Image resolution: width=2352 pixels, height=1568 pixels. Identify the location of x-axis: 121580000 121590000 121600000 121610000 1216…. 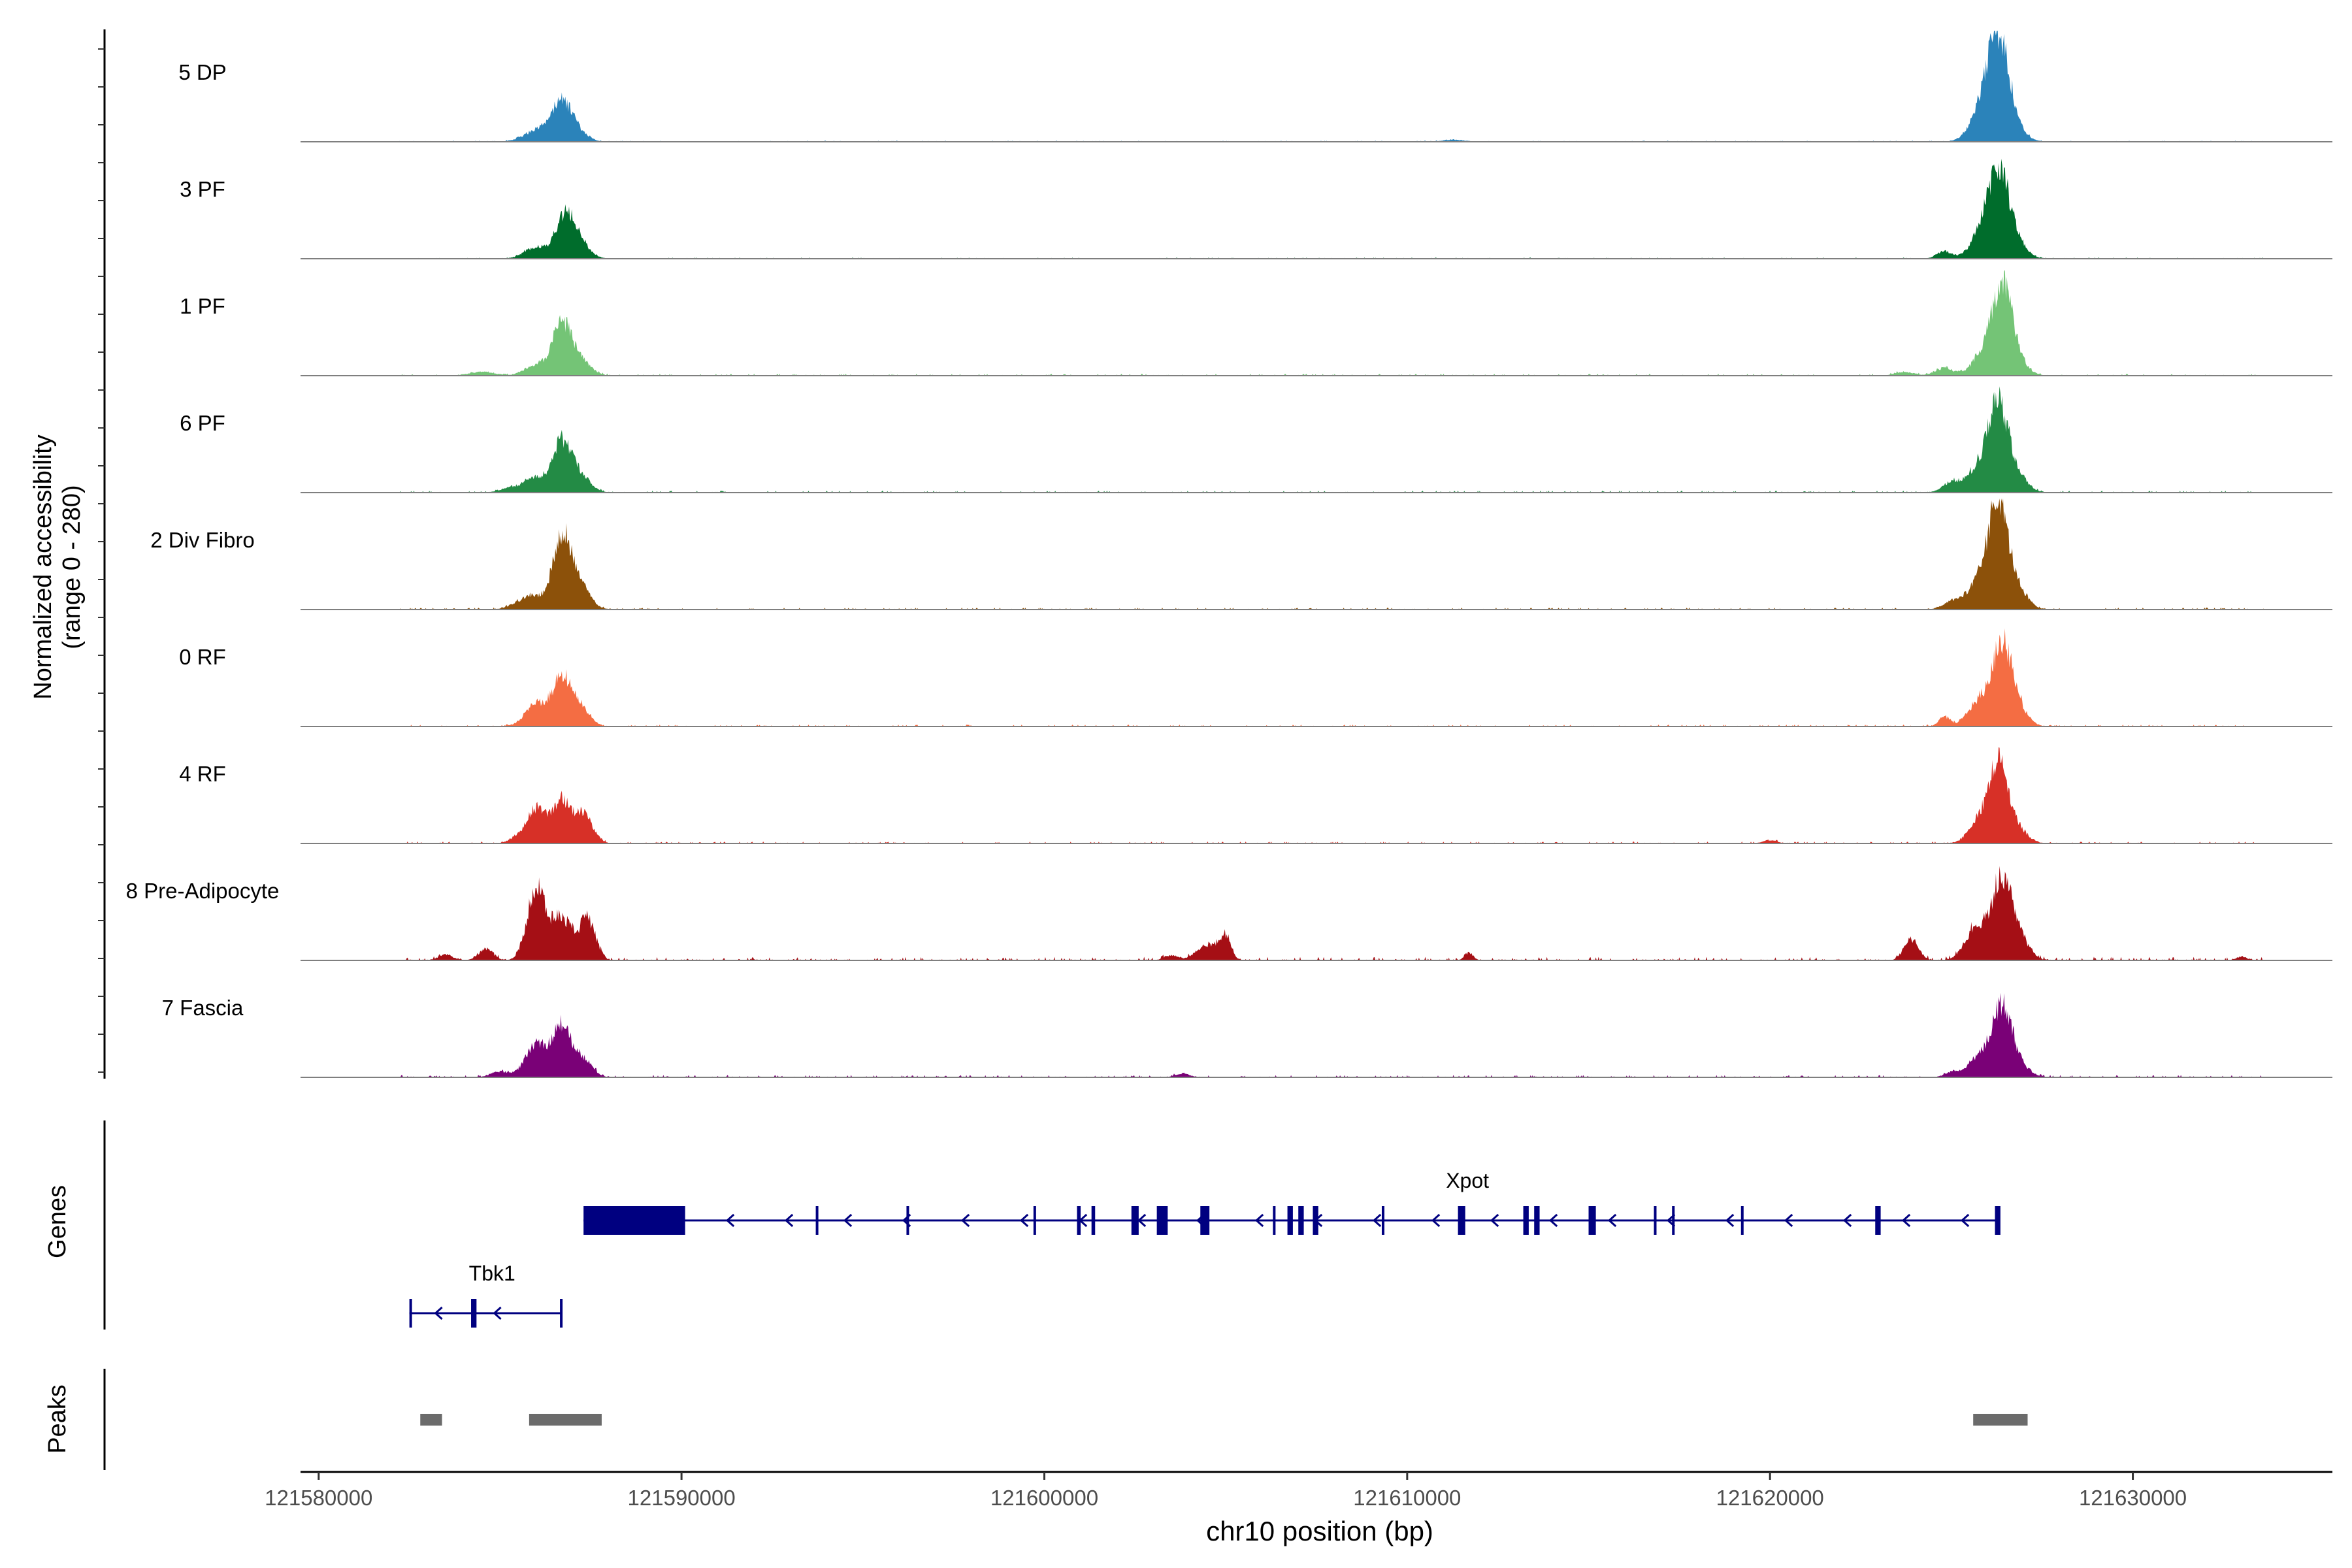
(1298, 1490).